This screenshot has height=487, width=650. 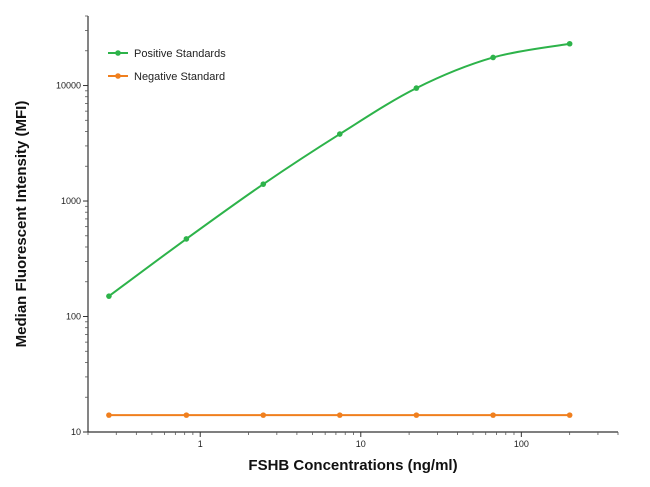 What do you see at coordinates (521, 444) in the screenshot?
I see `x-tick-label: 100` at bounding box center [521, 444].